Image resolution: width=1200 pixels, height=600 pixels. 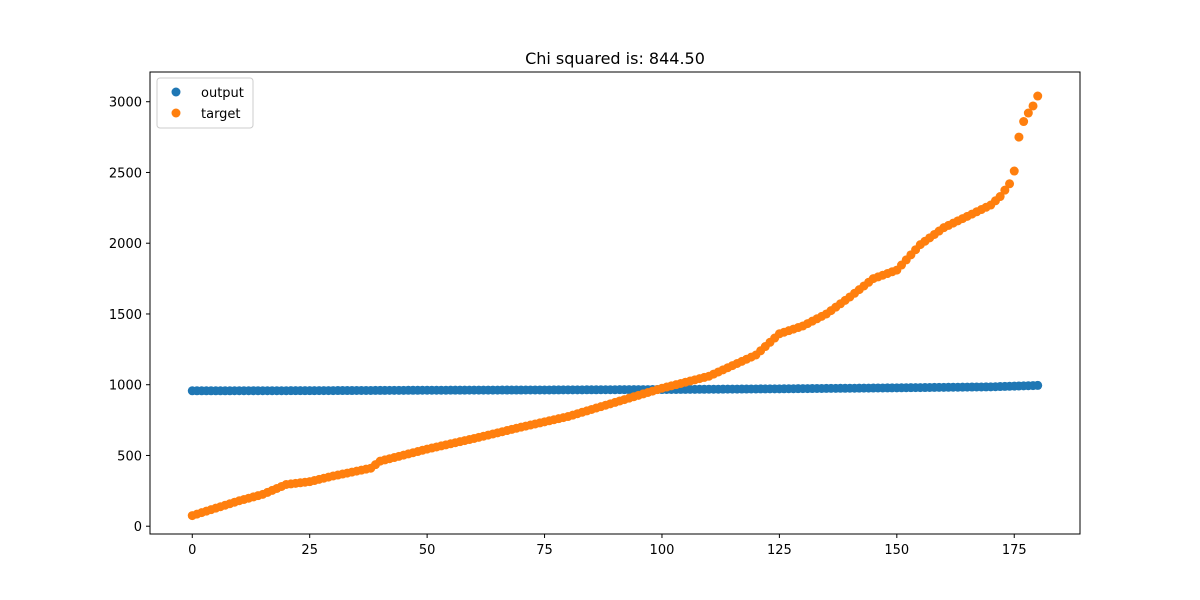 What do you see at coordinates (896, 550) in the screenshot?
I see `x-tick-label: 150` at bounding box center [896, 550].